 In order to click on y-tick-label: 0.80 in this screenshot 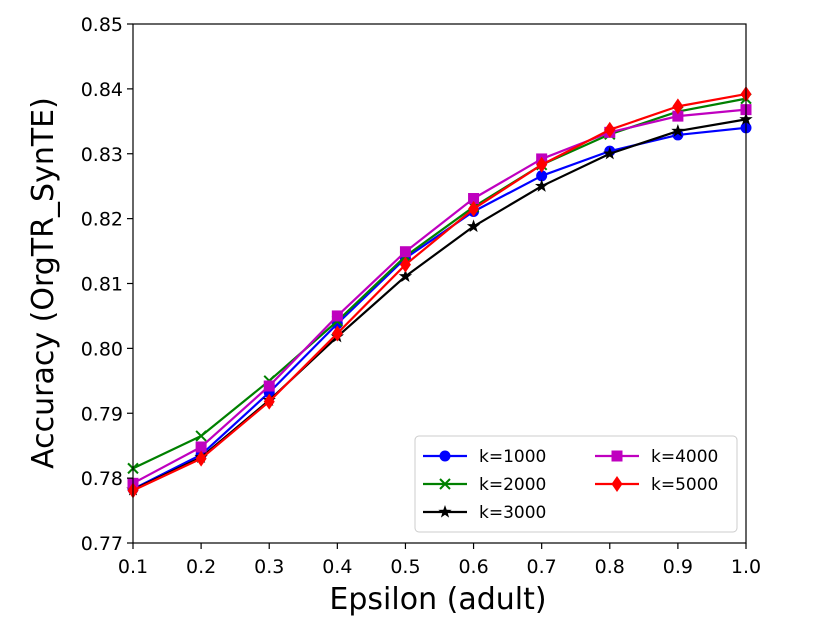, I will do `click(102, 349)`.